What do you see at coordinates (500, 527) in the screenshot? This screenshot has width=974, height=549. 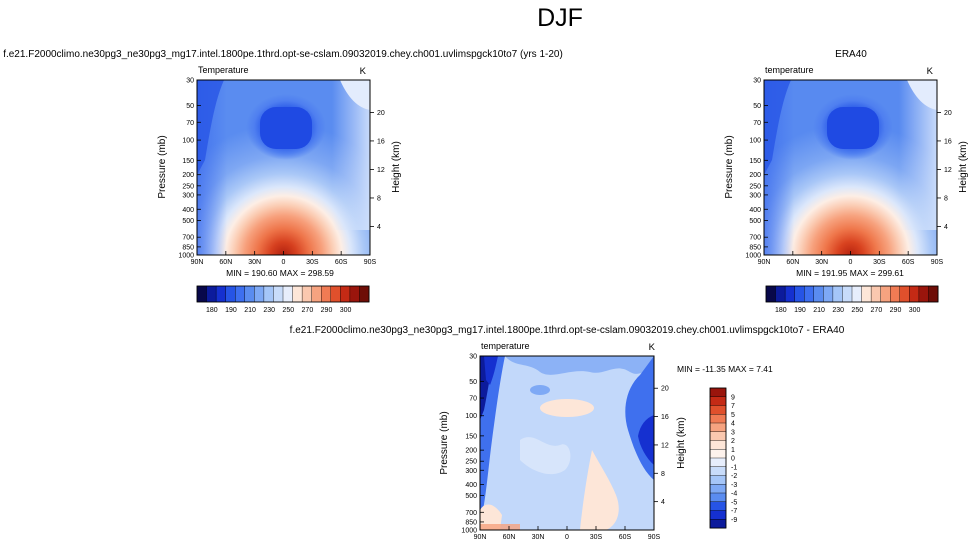 I see `diff-warm-surface-strip` at bounding box center [500, 527].